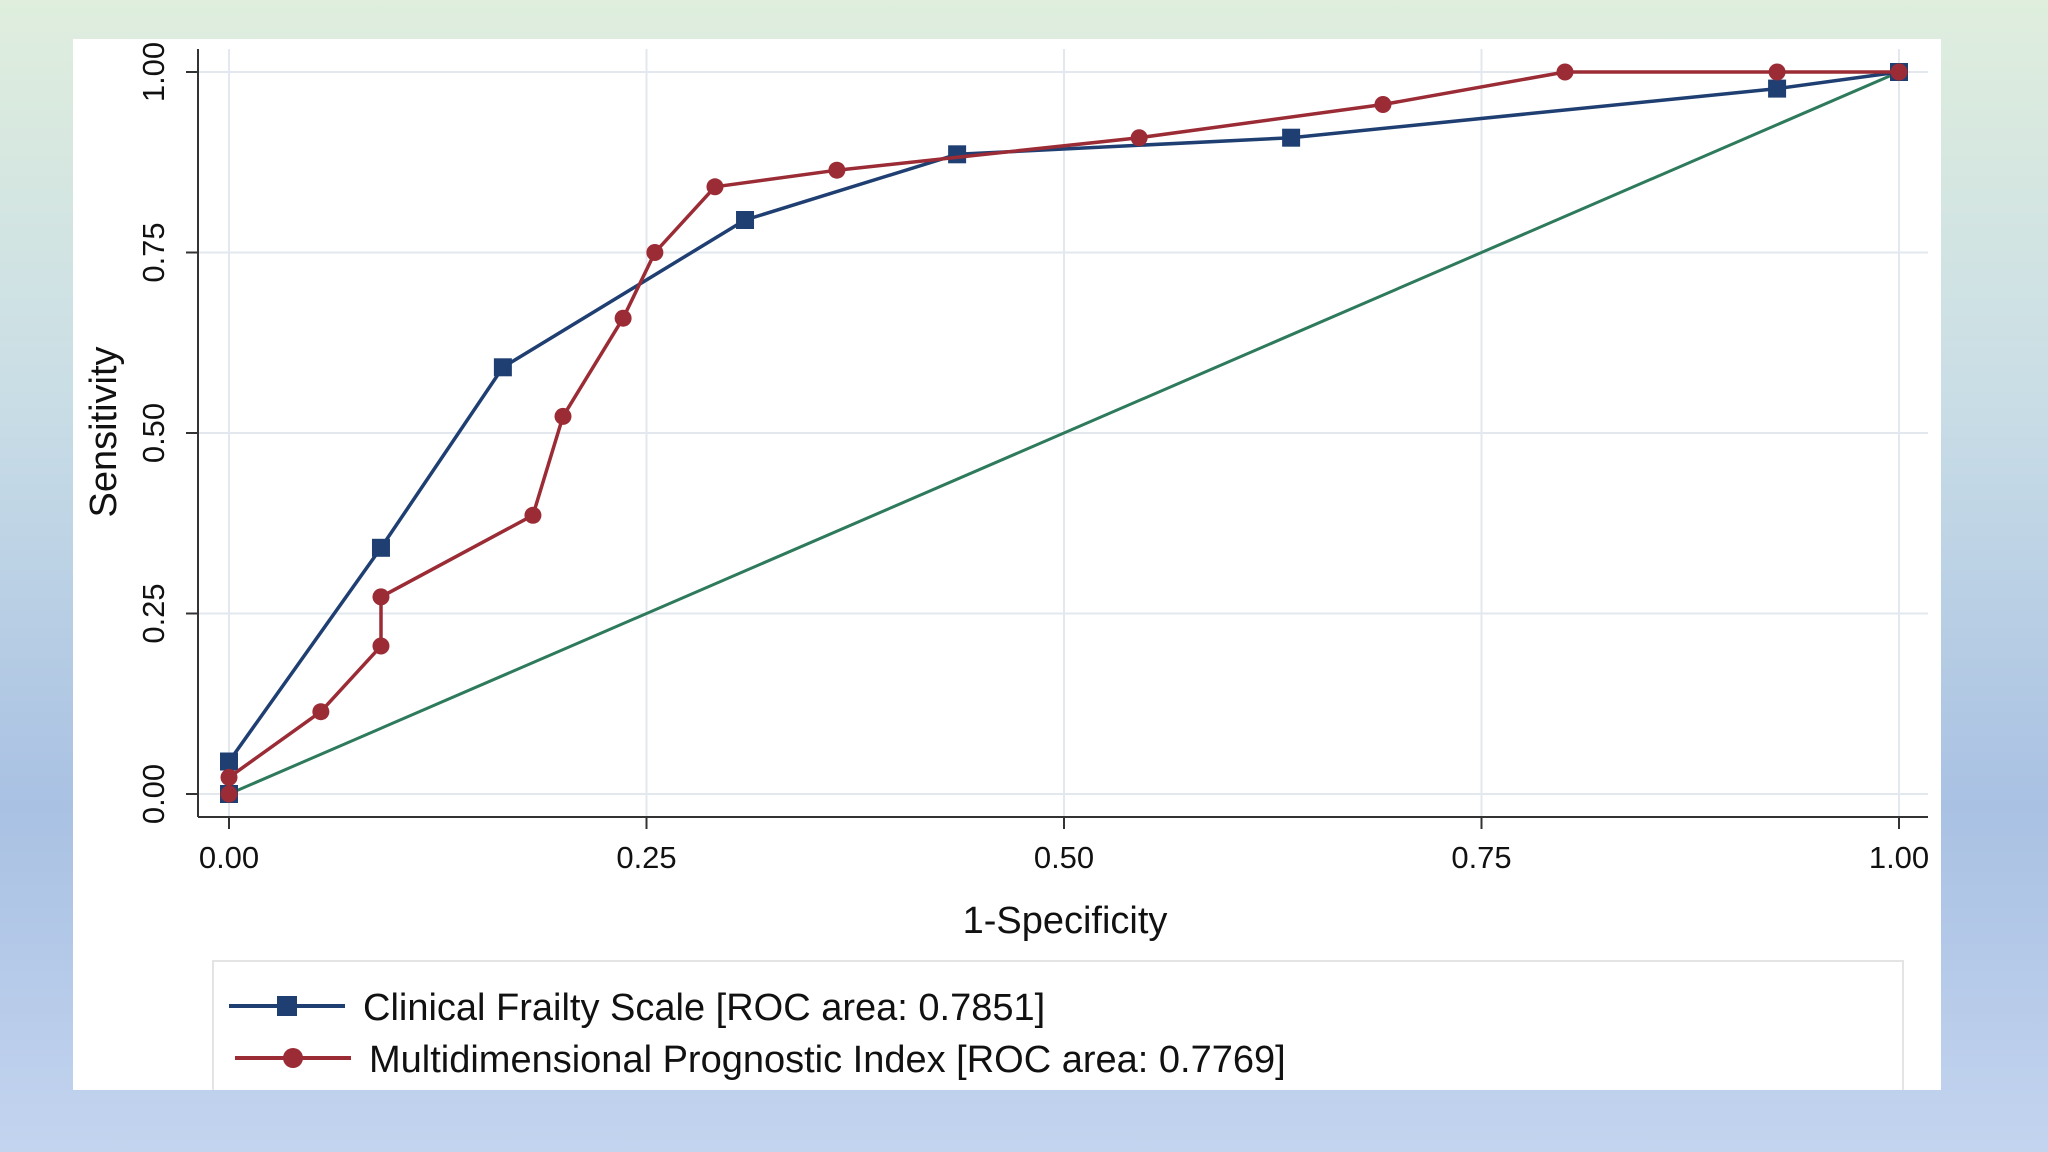  I want to click on legend-box, so click(1058, 1025).